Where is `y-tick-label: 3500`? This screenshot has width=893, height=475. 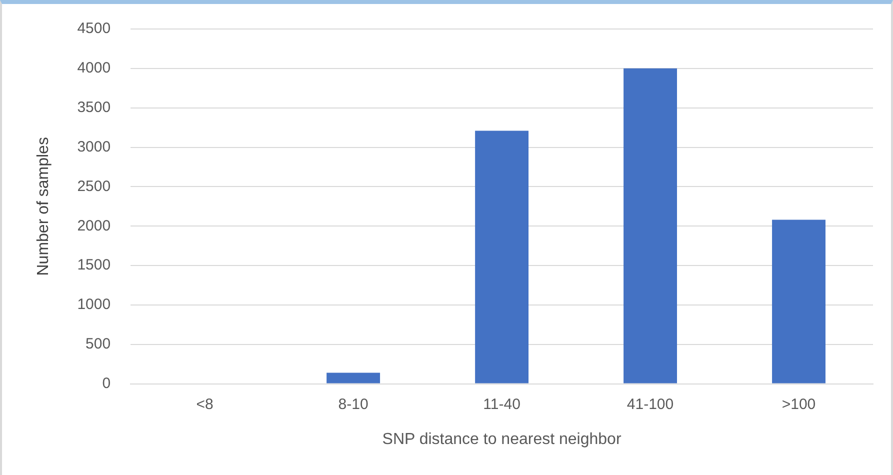 y-tick-label: 3500 is located at coordinates (94, 107).